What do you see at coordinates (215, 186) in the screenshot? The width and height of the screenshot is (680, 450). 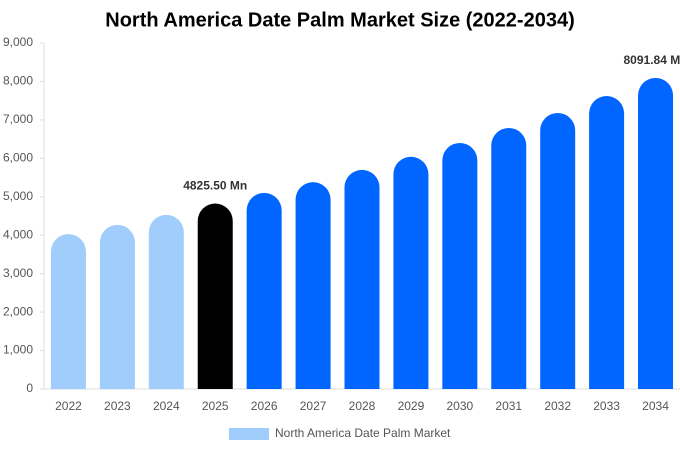 I see `value-label: 4825.50 Mn` at bounding box center [215, 186].